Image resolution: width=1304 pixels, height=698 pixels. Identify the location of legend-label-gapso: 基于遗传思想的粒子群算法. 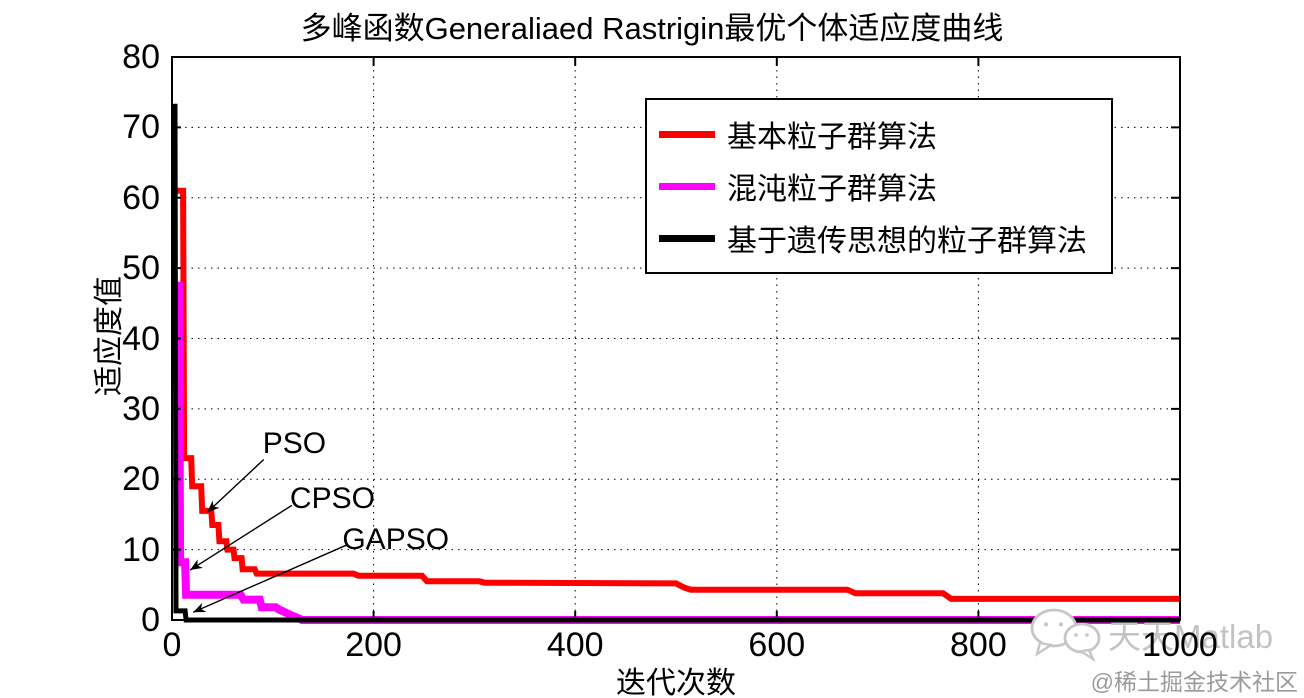
(907, 241).